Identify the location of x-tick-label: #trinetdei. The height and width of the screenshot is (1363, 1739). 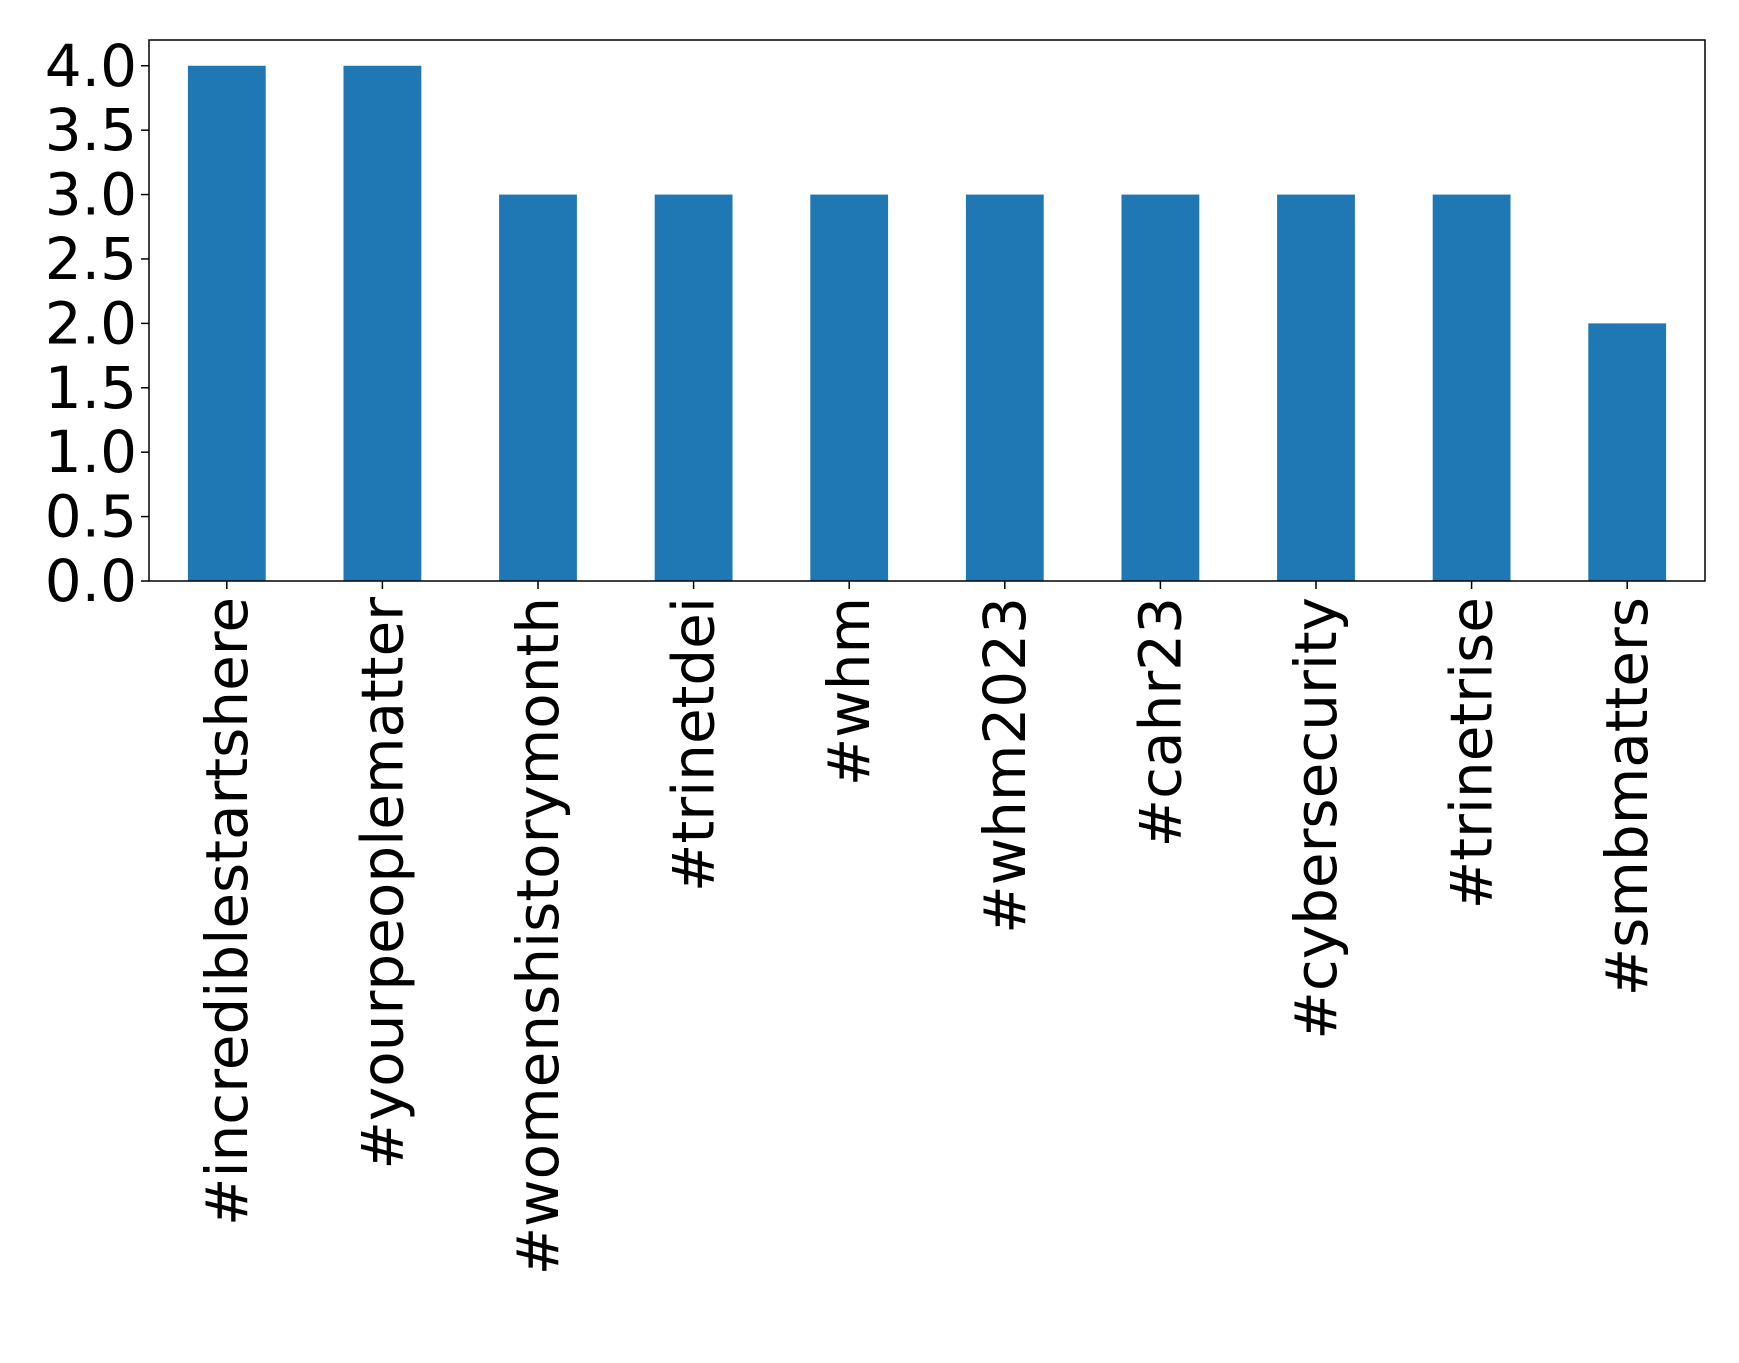
(694, 744).